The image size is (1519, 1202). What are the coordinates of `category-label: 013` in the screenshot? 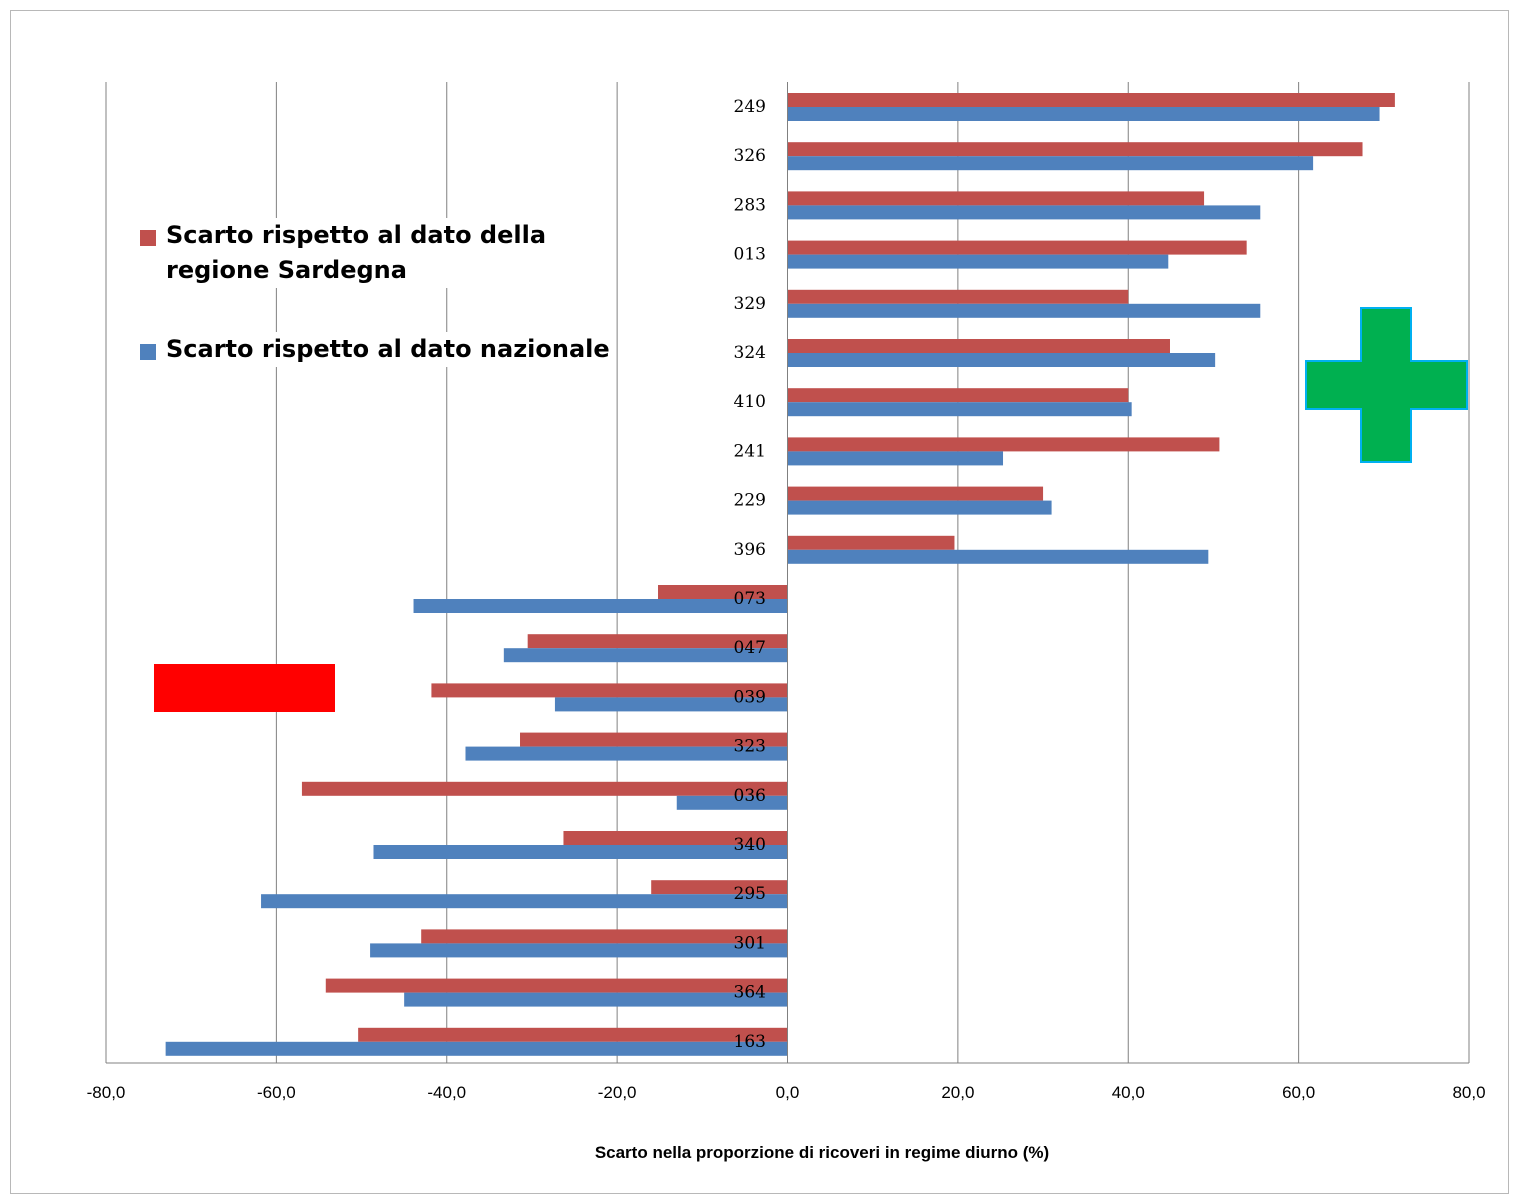 It's located at (750, 255).